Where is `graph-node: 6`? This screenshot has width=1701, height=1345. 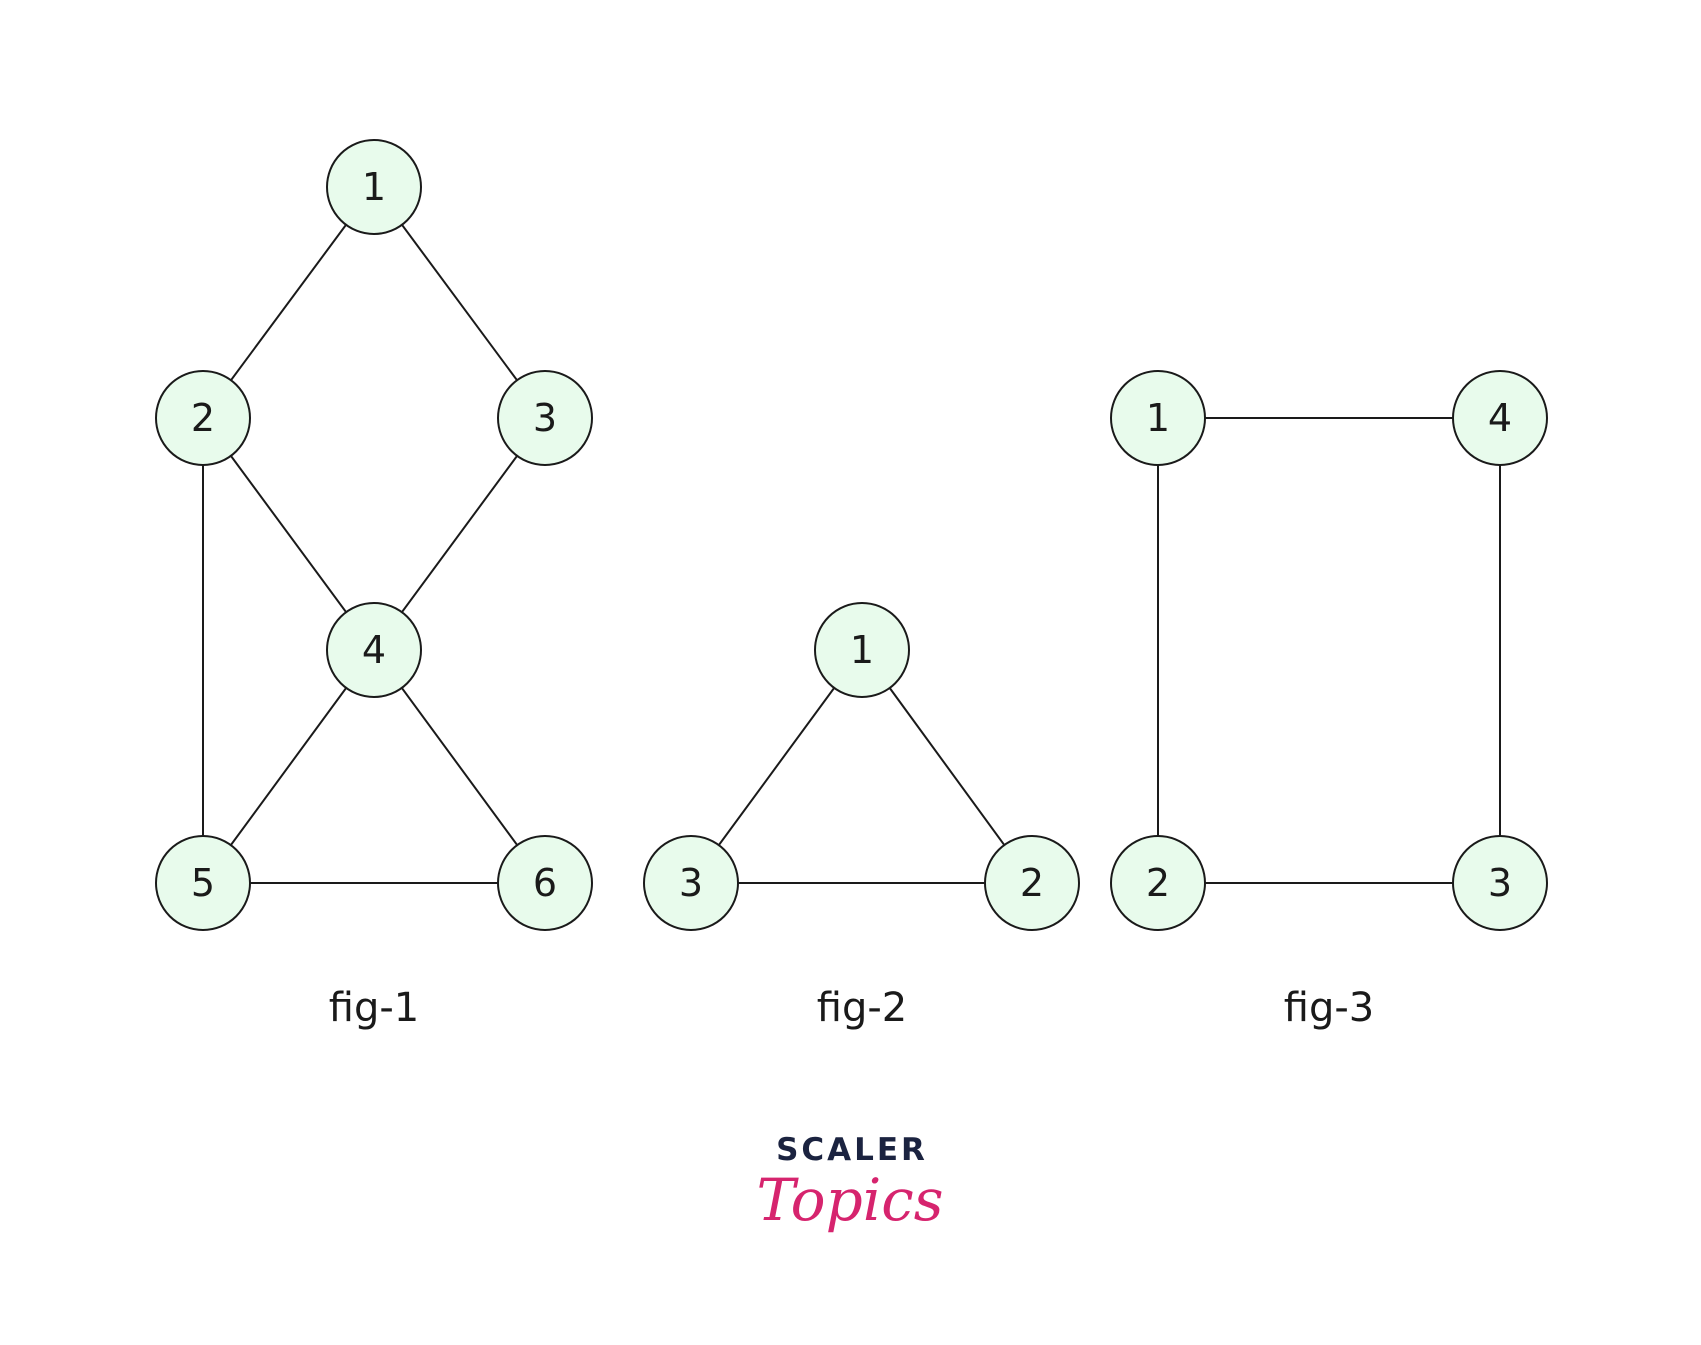 graph-node: 6 is located at coordinates (545, 883).